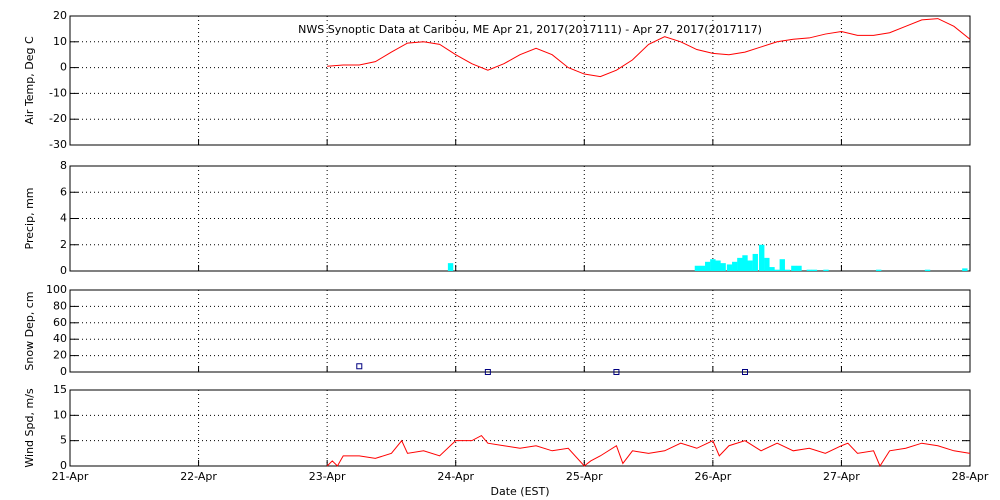 This screenshot has width=1000, height=500. Describe the element at coordinates (327, 476) in the screenshot. I see `x-tick-label: 23-Apr` at that location.